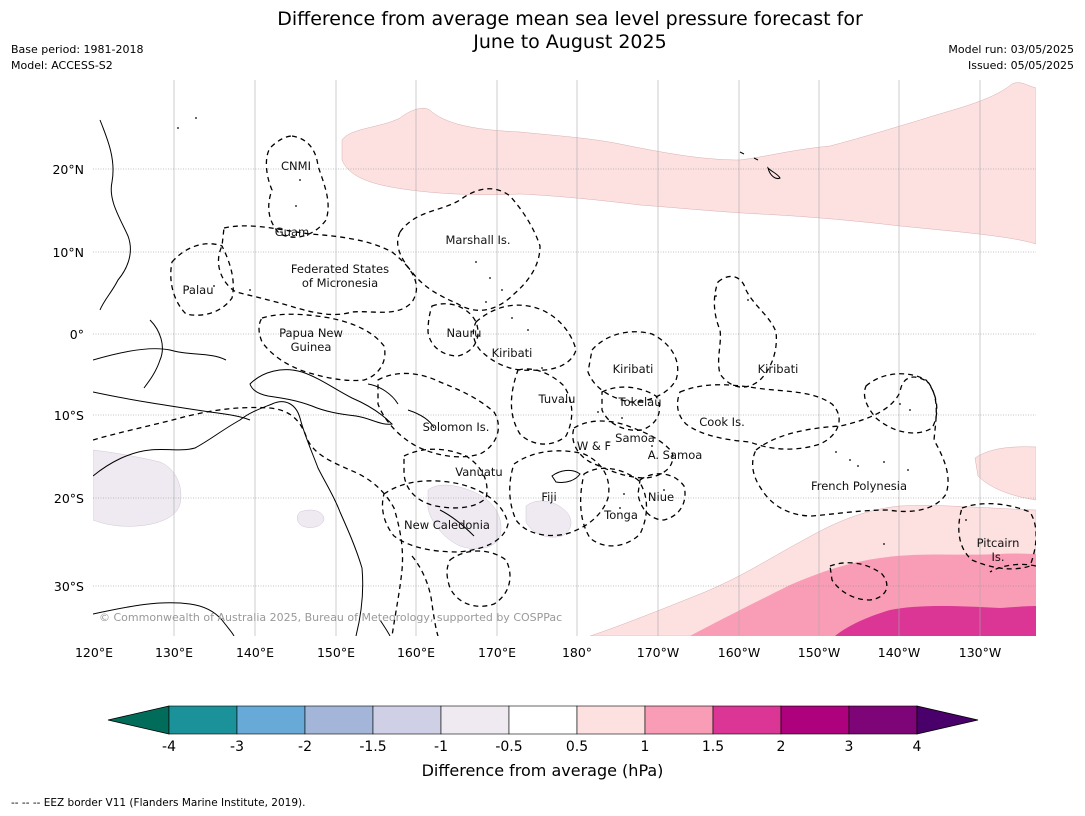  Describe the element at coordinates (512, 353) in the screenshot. I see `label-kiribati-west: Kiribati` at that location.